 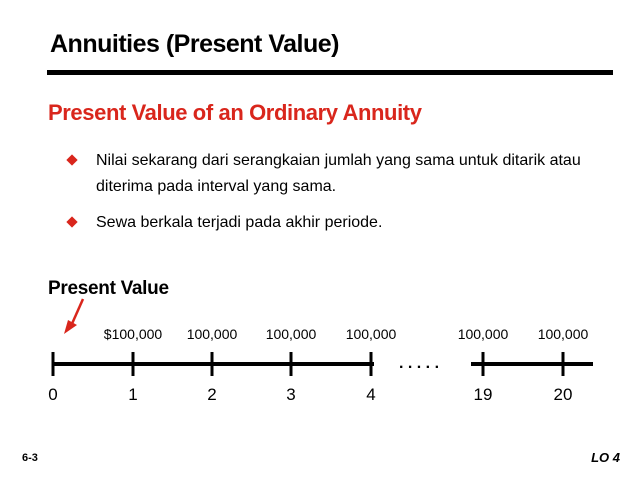 I want to click on period-label-2: 2, so click(x=212, y=394).